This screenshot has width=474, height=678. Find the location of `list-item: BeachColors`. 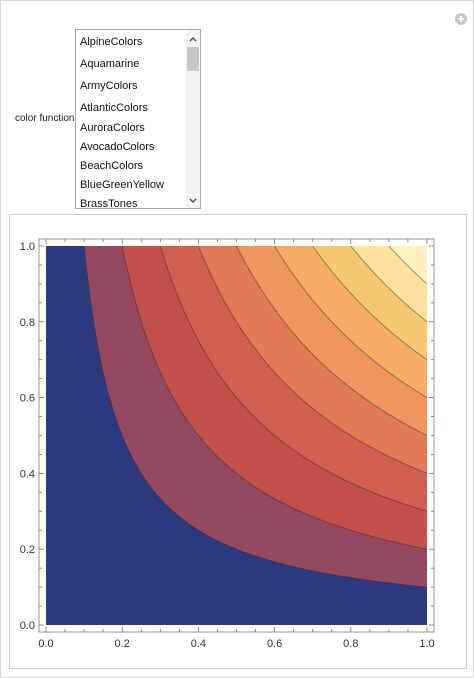

list-item: BeachColors is located at coordinates (111, 166).